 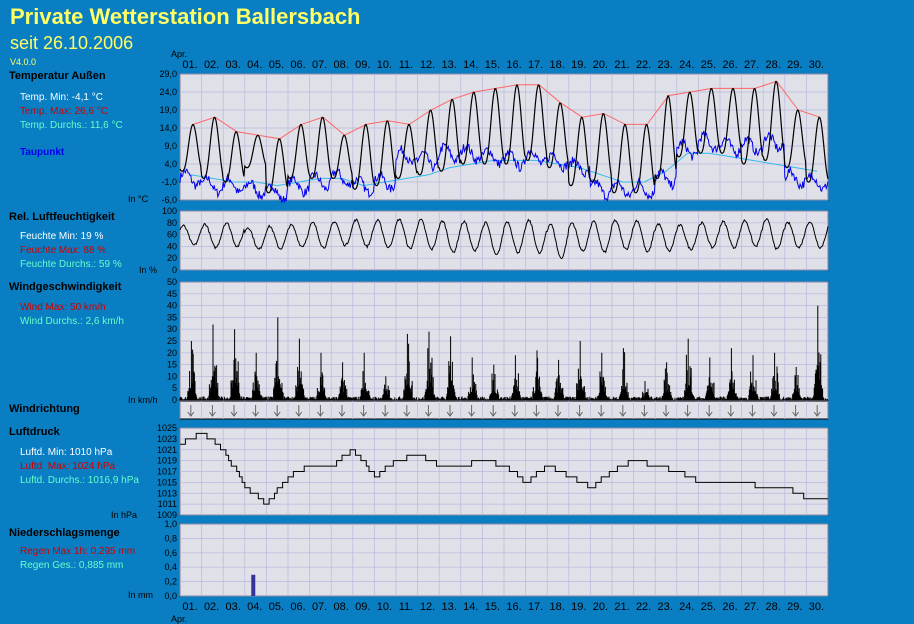 What do you see at coordinates (170, 553) in the screenshot?
I see `y-tick-rain: 0,6` at bounding box center [170, 553].